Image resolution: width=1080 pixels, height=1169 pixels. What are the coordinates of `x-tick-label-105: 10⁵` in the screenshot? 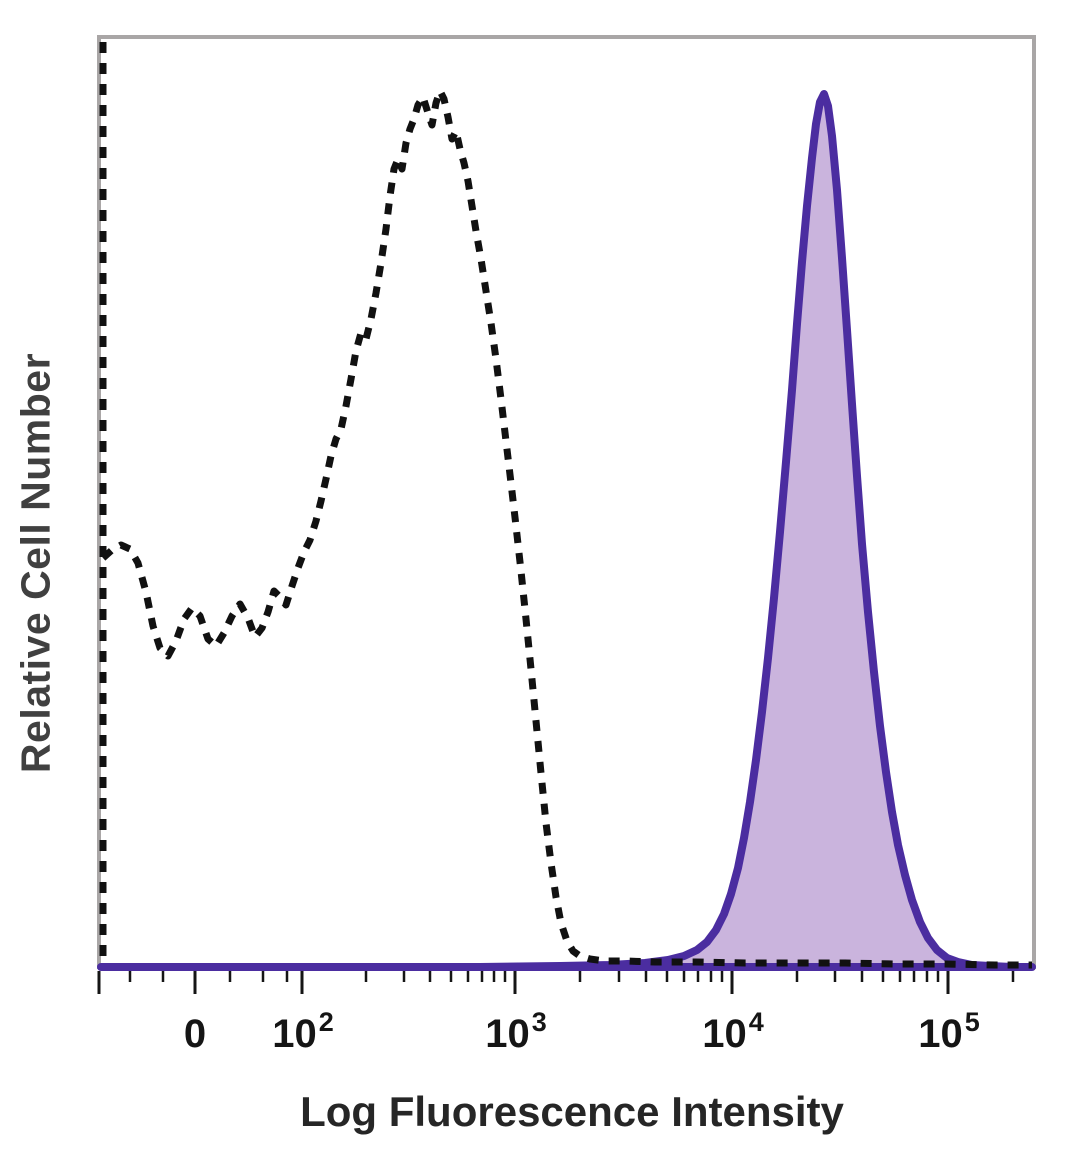 It's located at (949, 1031).